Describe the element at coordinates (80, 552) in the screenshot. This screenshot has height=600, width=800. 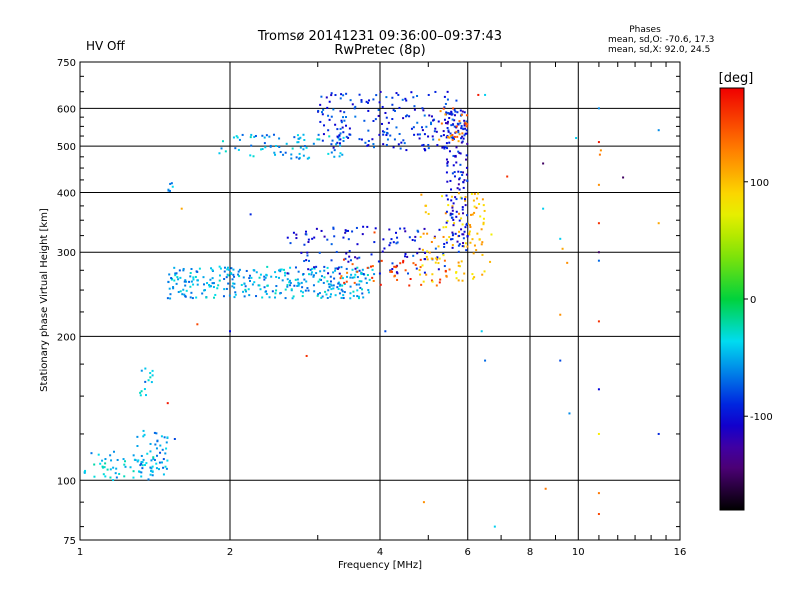
I see `x-tick-label: 1` at that location.